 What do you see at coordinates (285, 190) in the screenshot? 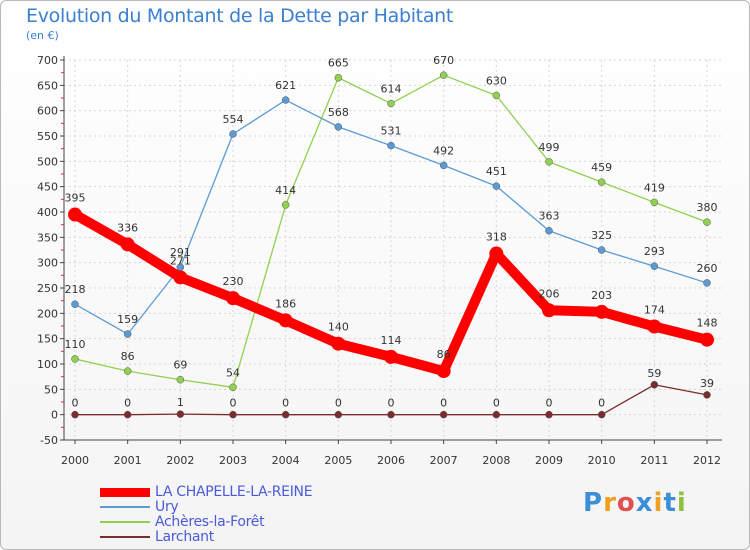
I see `data-label: 414` at bounding box center [285, 190].